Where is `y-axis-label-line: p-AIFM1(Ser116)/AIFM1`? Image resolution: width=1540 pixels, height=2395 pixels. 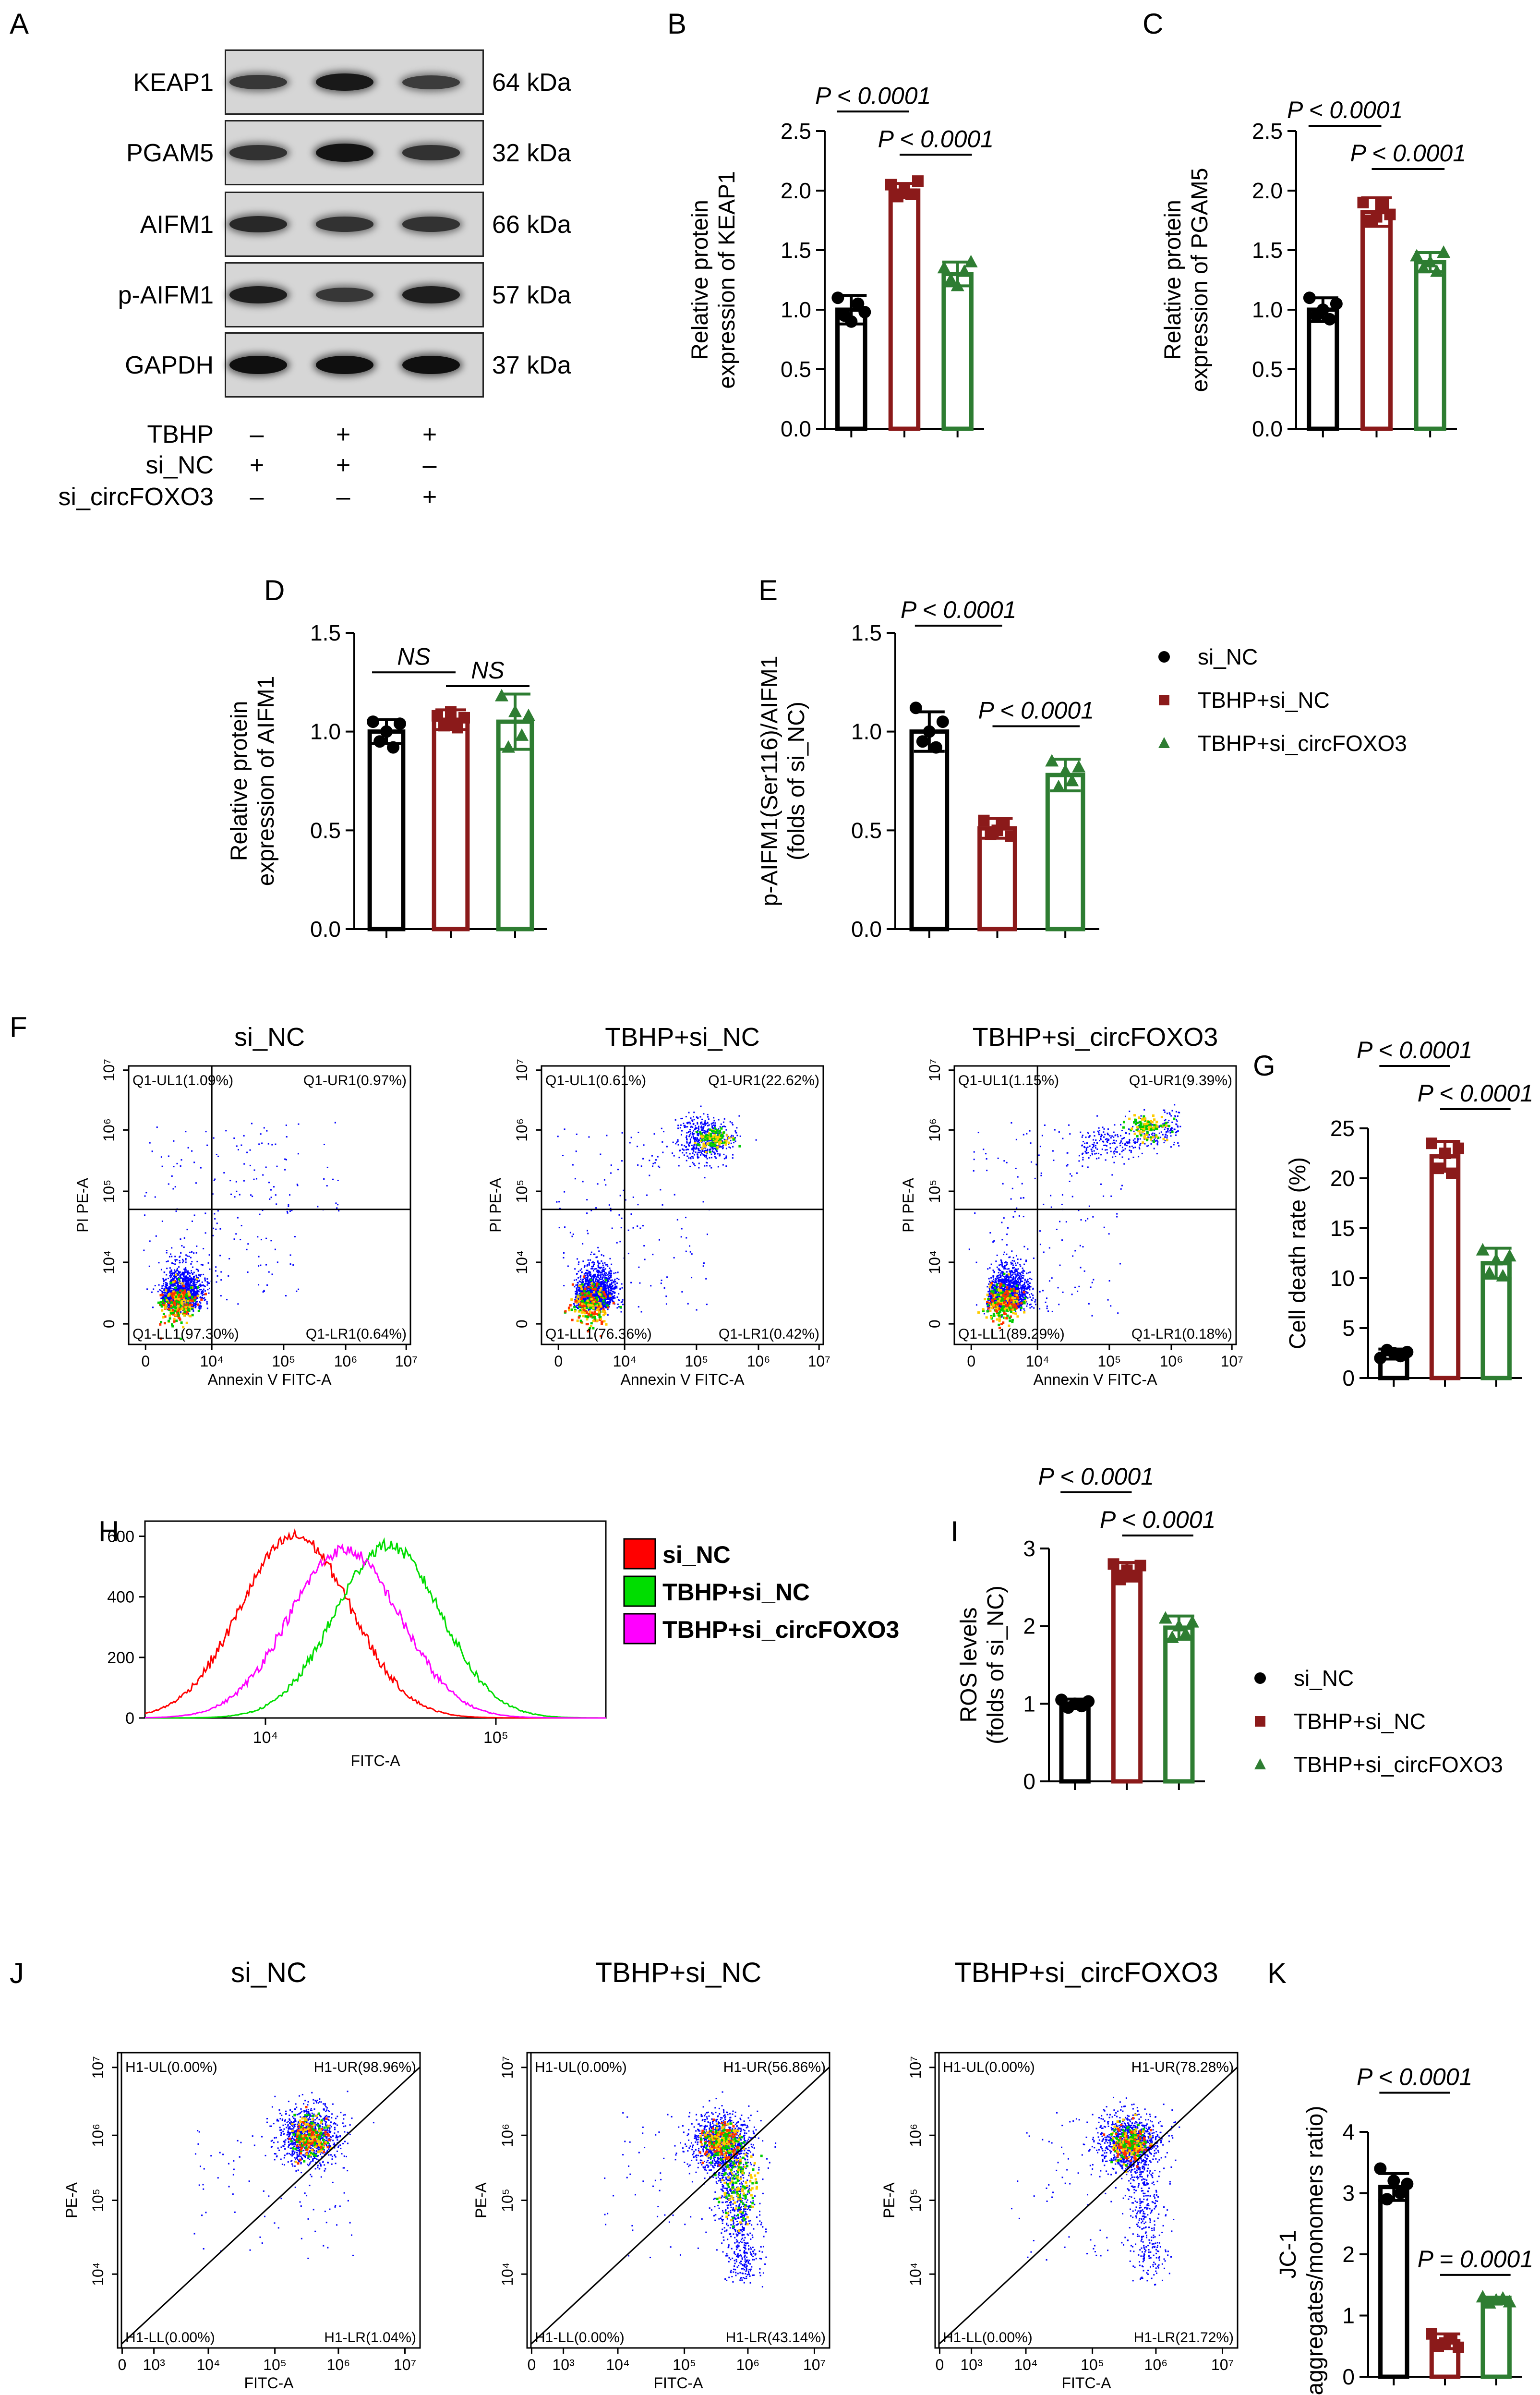
y-axis-label-line: p-AIFM1(Ser116)/AIFM1 is located at coordinates (769, 781).